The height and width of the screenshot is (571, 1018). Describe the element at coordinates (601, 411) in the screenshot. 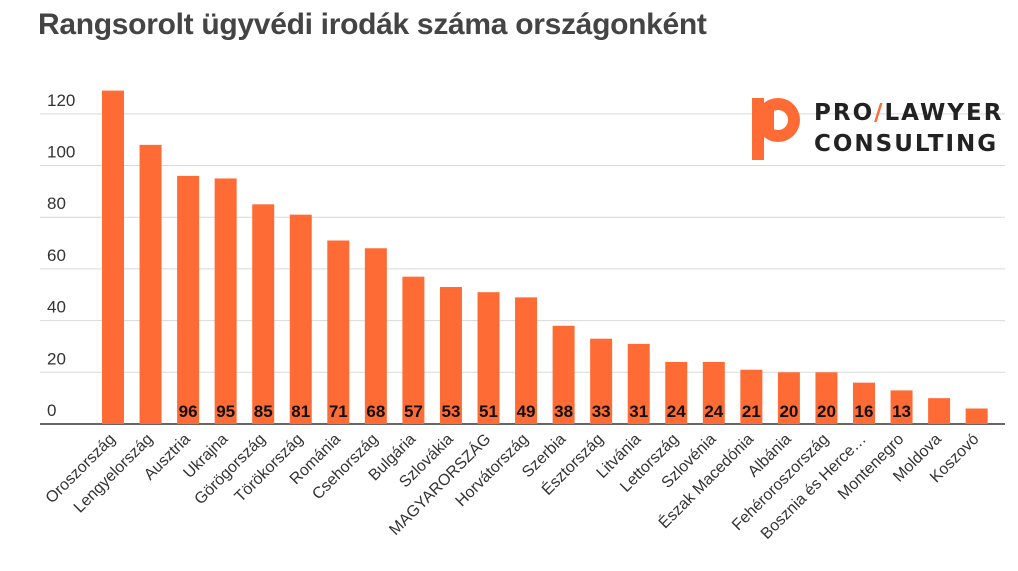

I see `data-label: 33` at that location.